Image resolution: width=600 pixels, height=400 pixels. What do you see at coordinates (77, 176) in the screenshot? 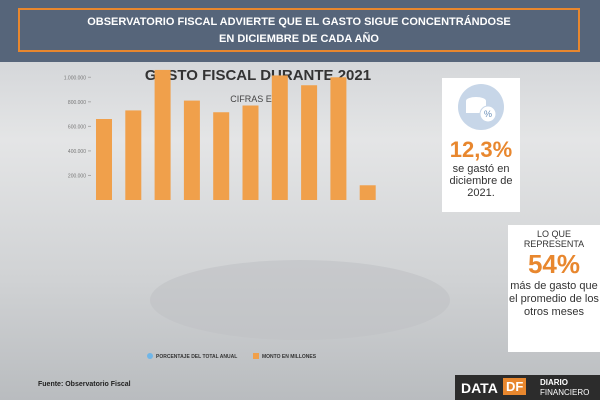
I see `y-tick-label: 200.000` at bounding box center [77, 176].